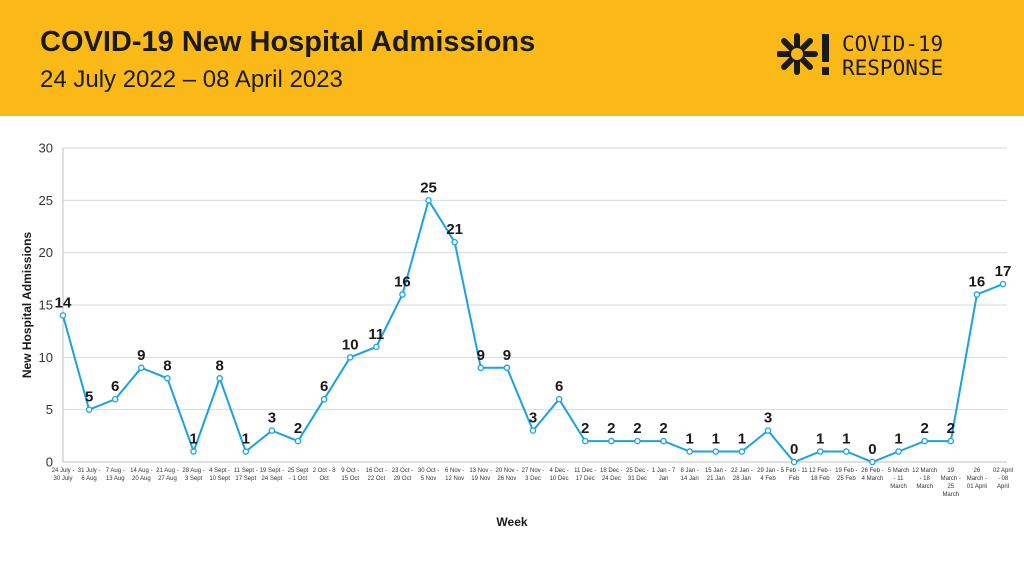 This screenshot has width=1024, height=576. What do you see at coordinates (507, 475) in the screenshot?
I see `x-tick-label: 20 Nov -26 Nov` at bounding box center [507, 475].